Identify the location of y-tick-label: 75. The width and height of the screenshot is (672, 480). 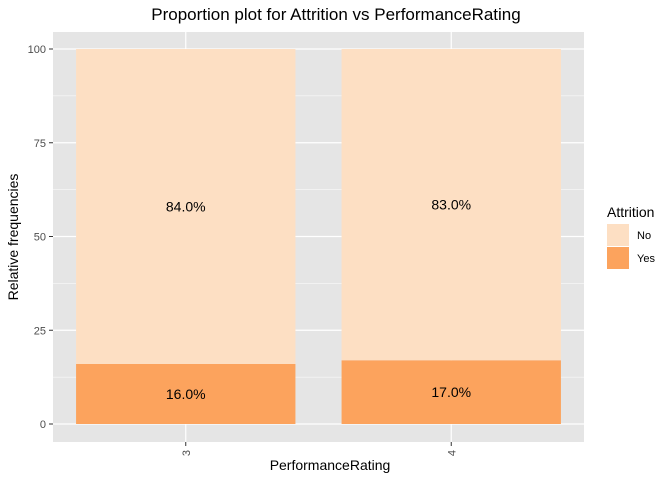
(40, 144).